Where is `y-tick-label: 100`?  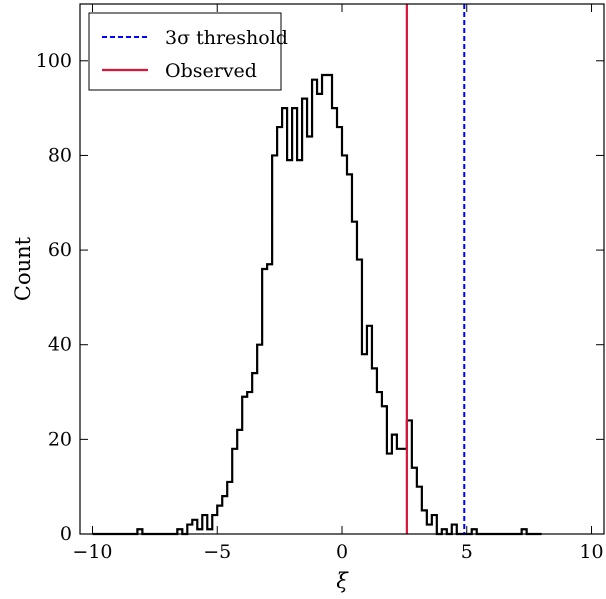 y-tick-label: 100 is located at coordinates (54, 61).